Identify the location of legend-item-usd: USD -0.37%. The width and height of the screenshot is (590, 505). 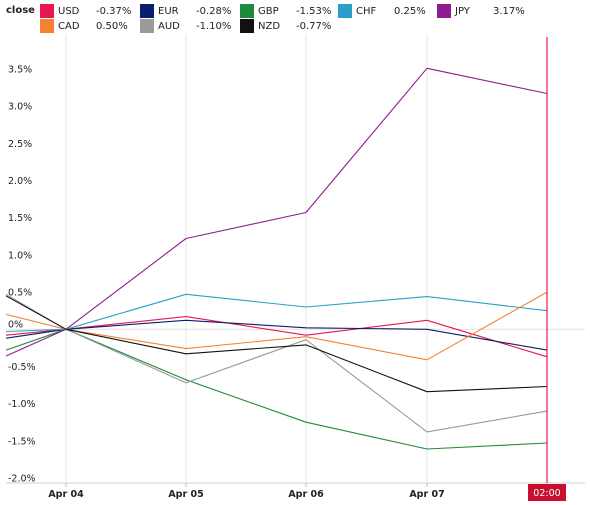
(88, 12).